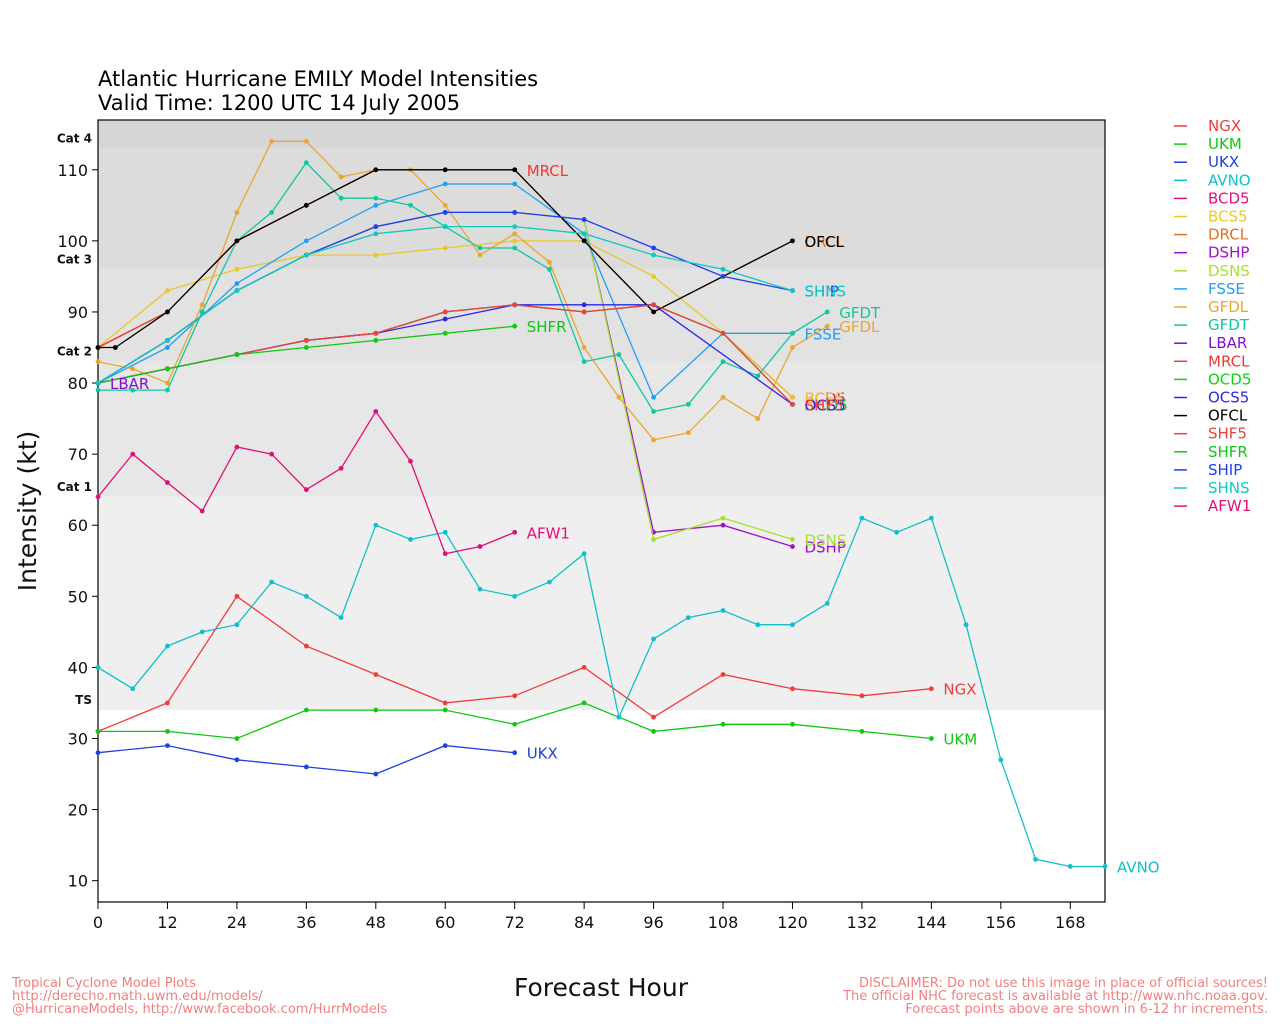 The width and height of the screenshot is (1280, 1024). I want to click on x-tick-label: 144, so click(931, 922).